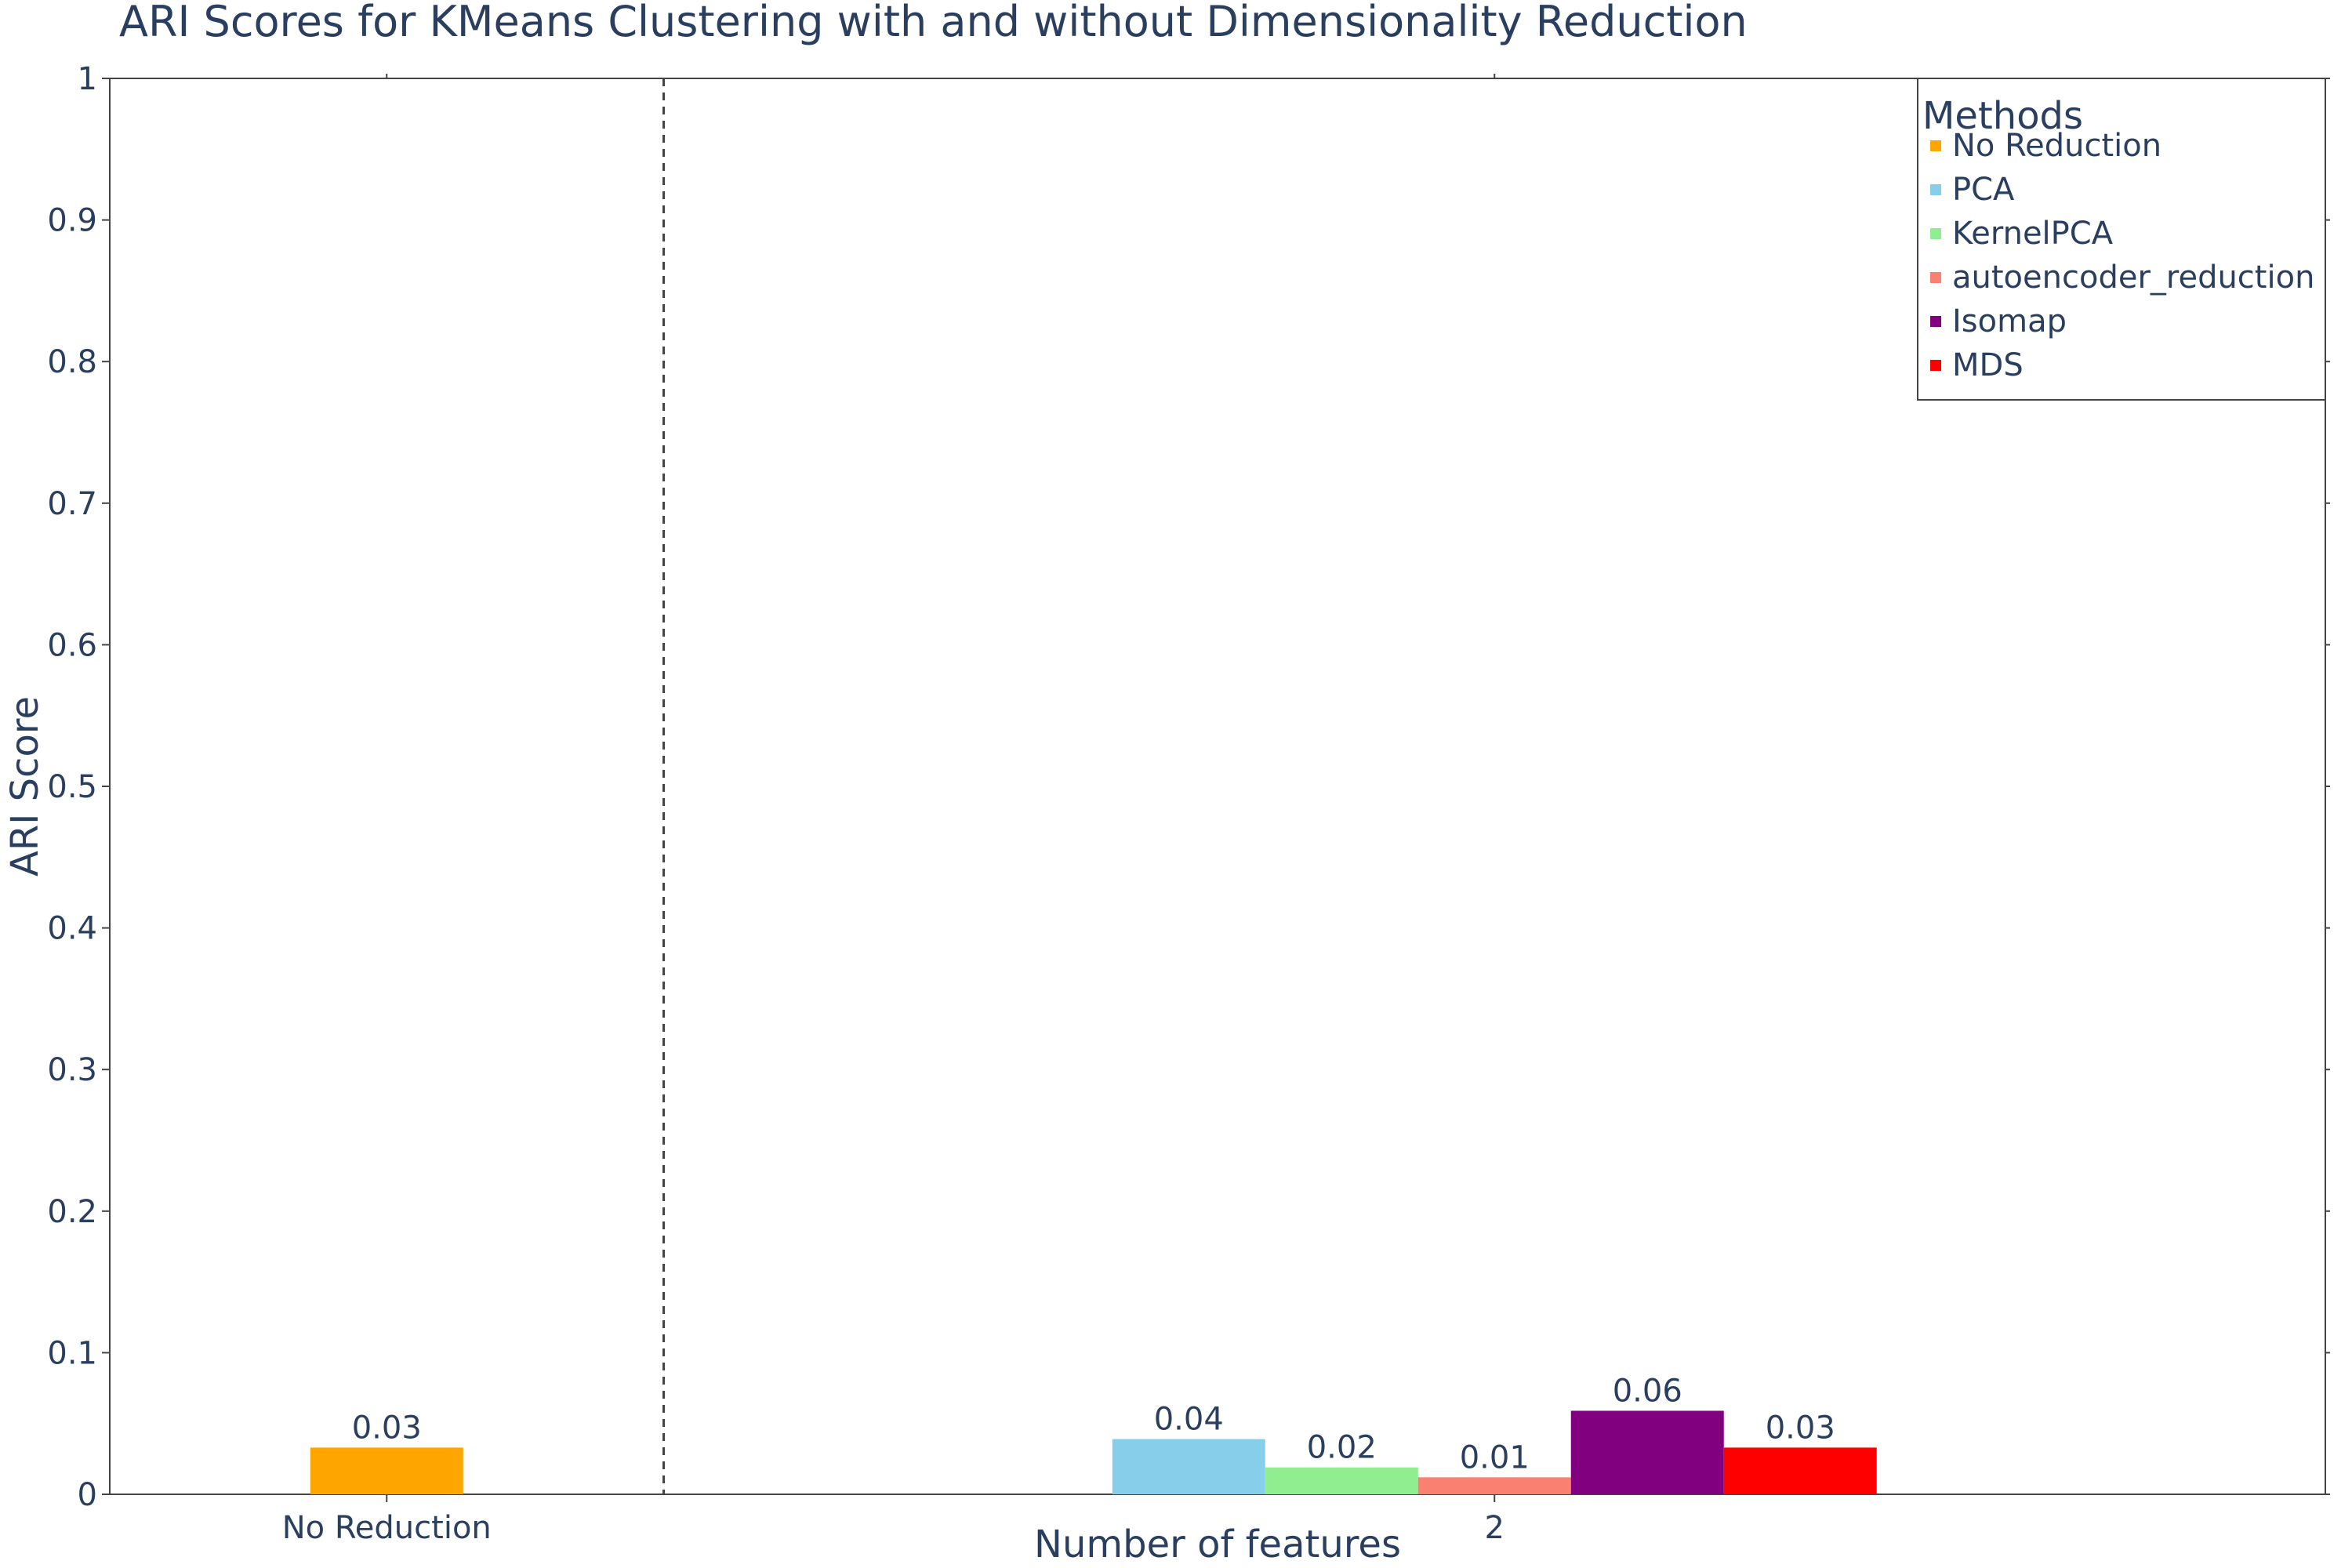 The image size is (2352, 1568). What do you see at coordinates (1983, 190) in the screenshot?
I see `legend-item-label: PCA` at bounding box center [1983, 190].